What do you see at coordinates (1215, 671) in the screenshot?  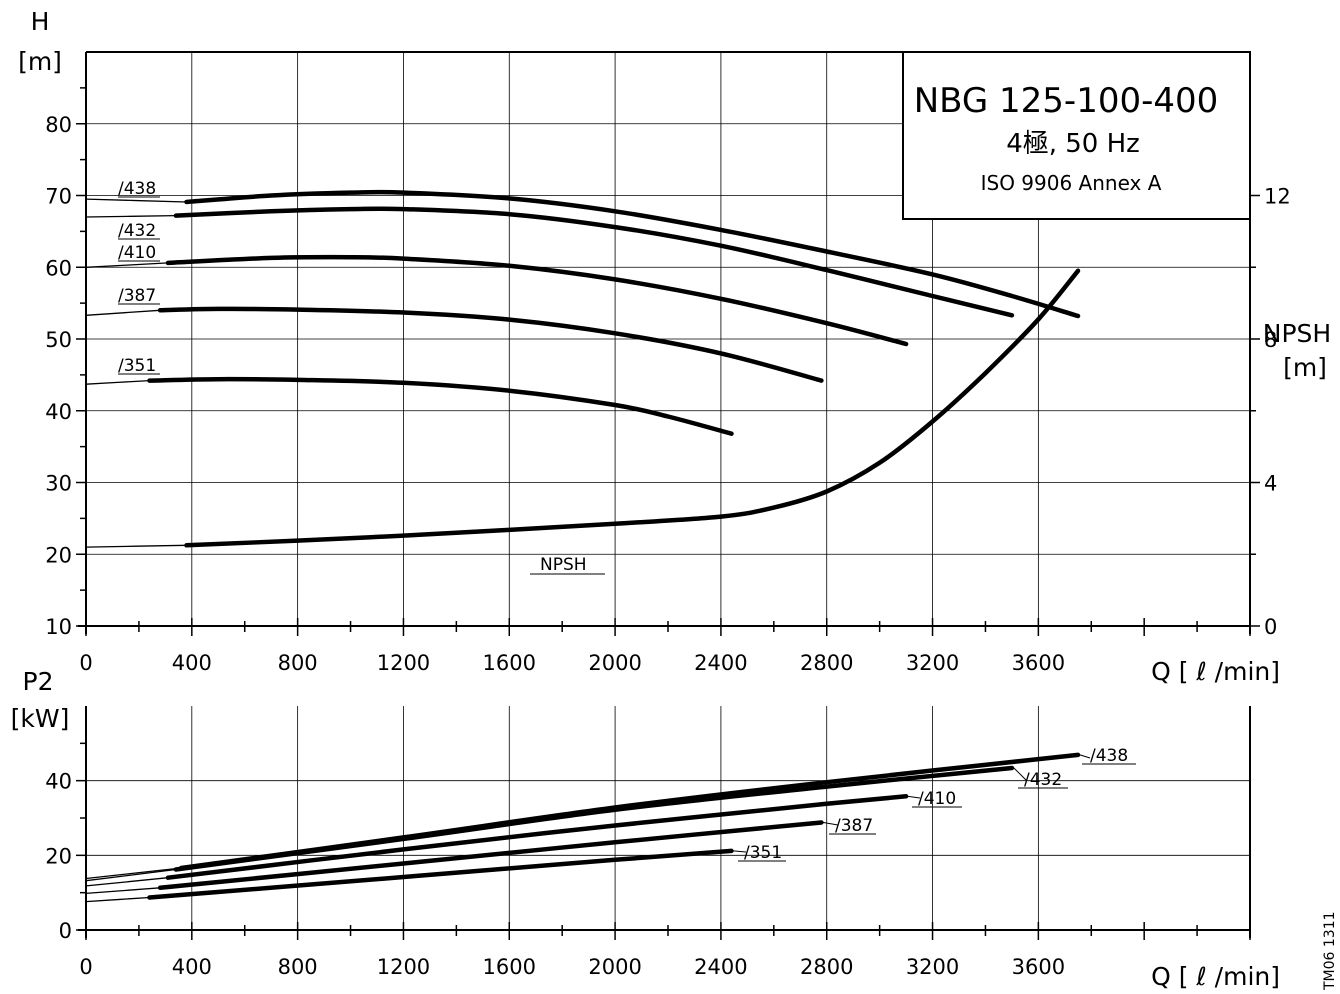 I see `head-x-axis-title: Q [ ℓ /min]` at bounding box center [1215, 671].